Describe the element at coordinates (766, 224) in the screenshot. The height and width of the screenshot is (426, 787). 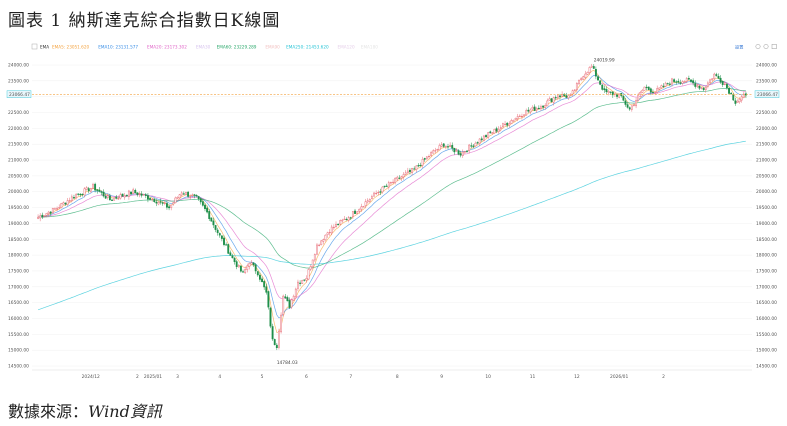
I see `y-tick-label-right: 19000.00` at that location.